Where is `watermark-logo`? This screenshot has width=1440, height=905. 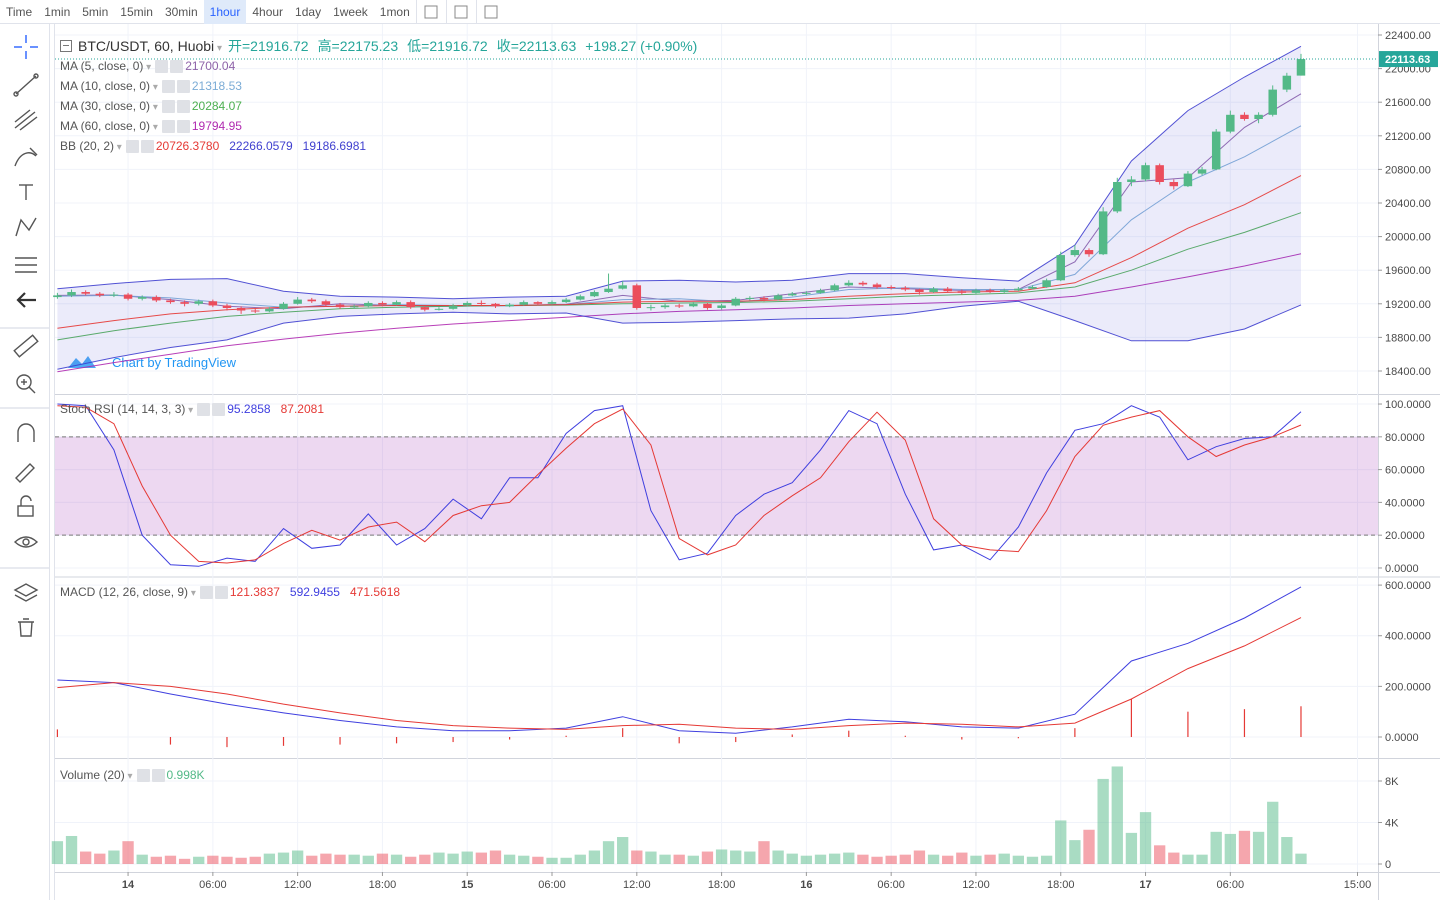 watermark-logo is located at coordinates (82, 362).